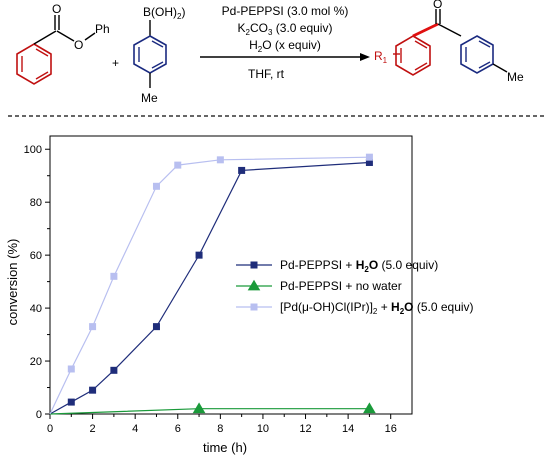  I want to click on methyl-label: Me, so click(149, 98).